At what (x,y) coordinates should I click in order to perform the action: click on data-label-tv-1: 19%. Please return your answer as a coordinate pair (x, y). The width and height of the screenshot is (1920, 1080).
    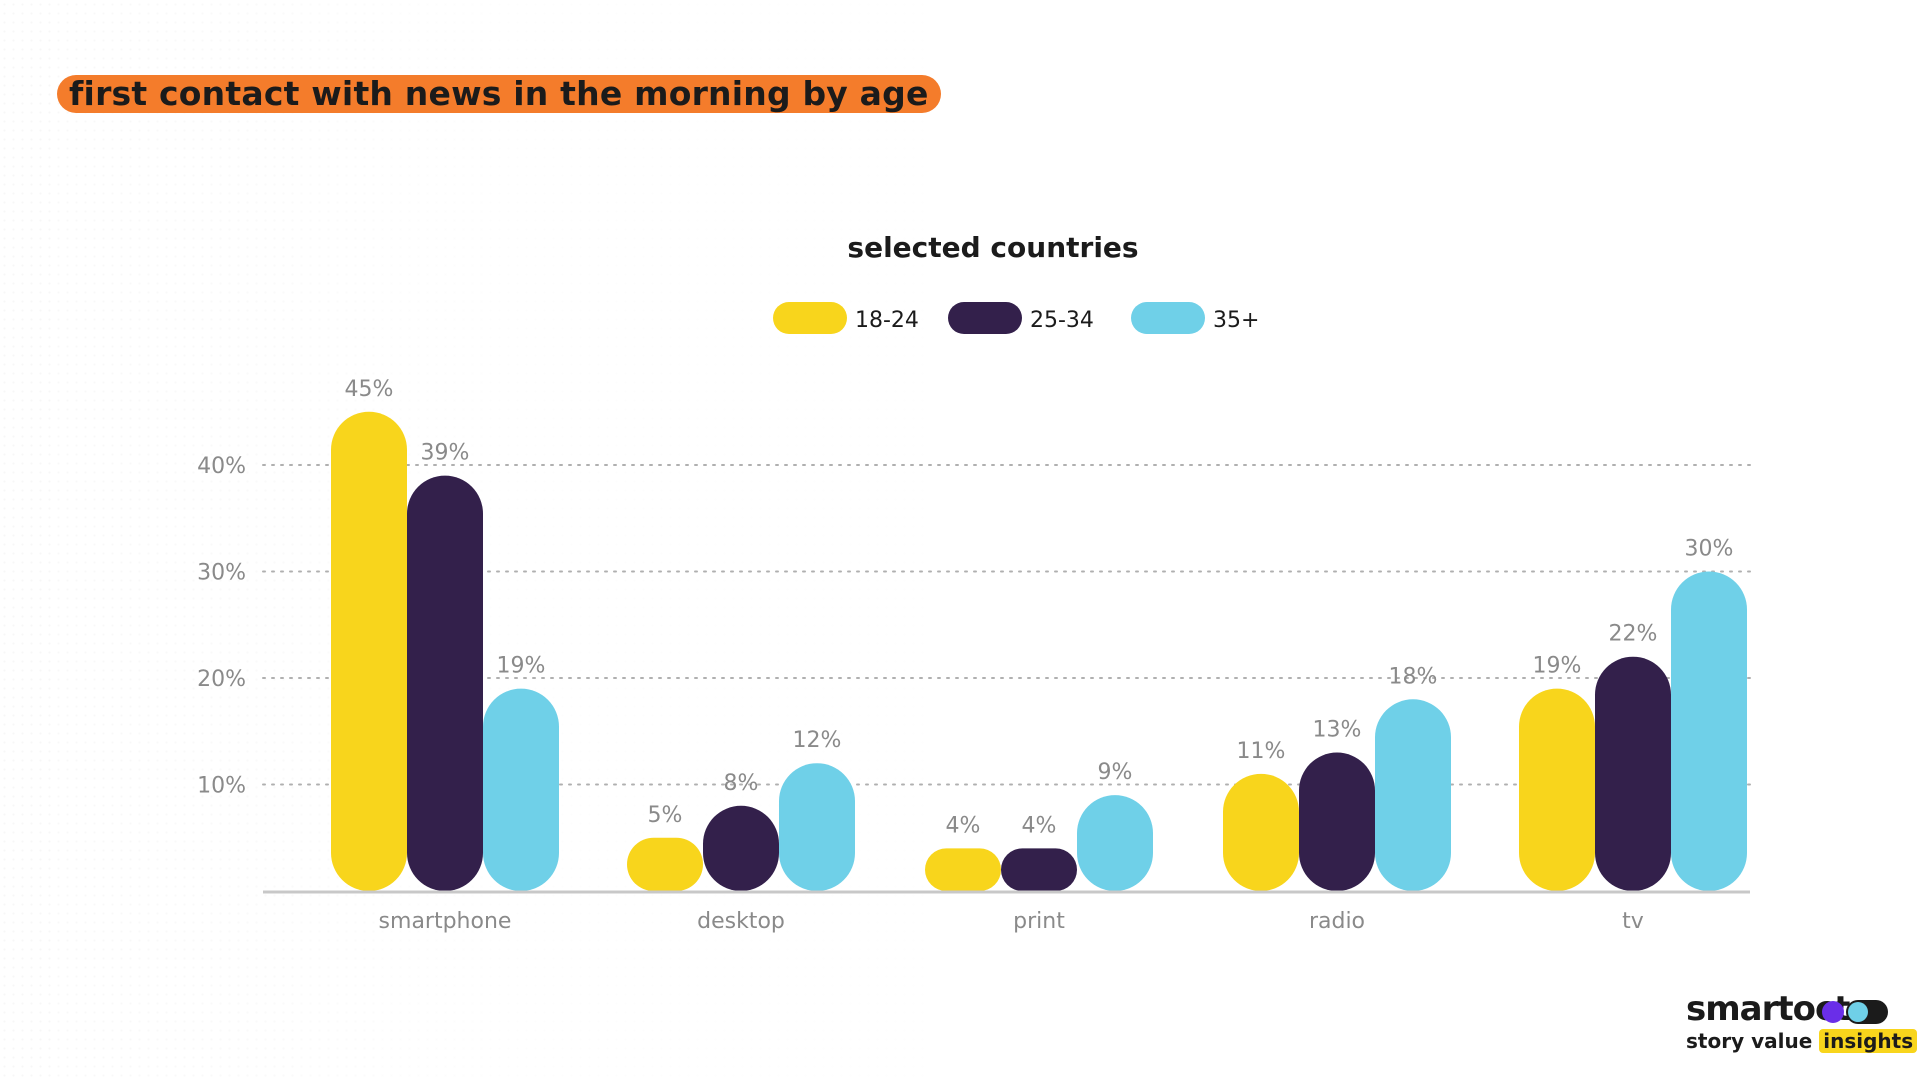
    Looking at the image, I should click on (1557, 666).